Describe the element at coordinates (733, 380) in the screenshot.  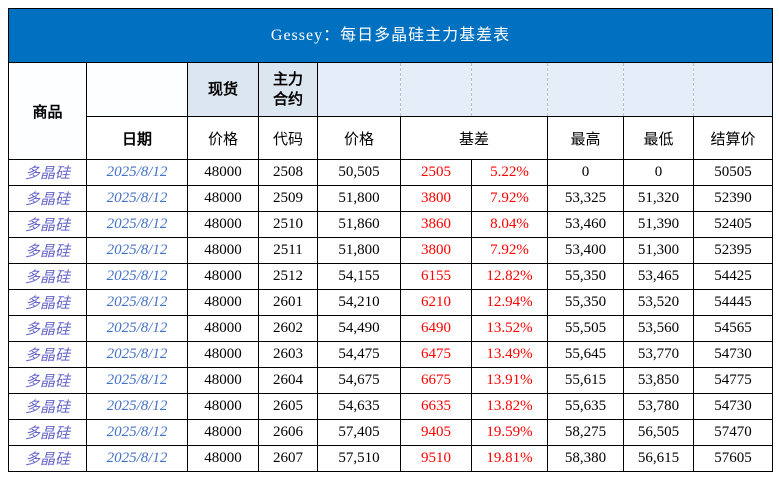
I see `cell-settlement: 54775` at that location.